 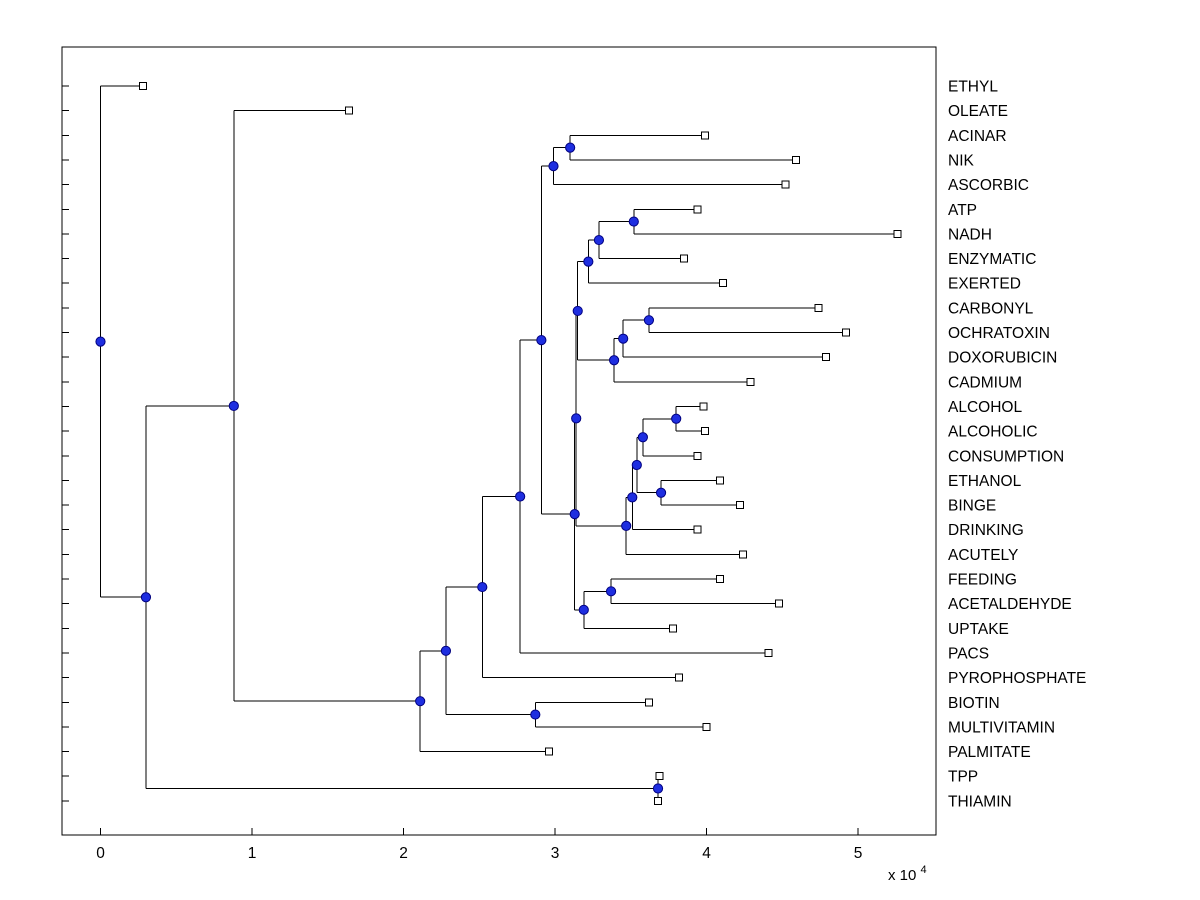 What do you see at coordinates (986, 530) in the screenshot?
I see `leaf-label: DRINKING` at bounding box center [986, 530].